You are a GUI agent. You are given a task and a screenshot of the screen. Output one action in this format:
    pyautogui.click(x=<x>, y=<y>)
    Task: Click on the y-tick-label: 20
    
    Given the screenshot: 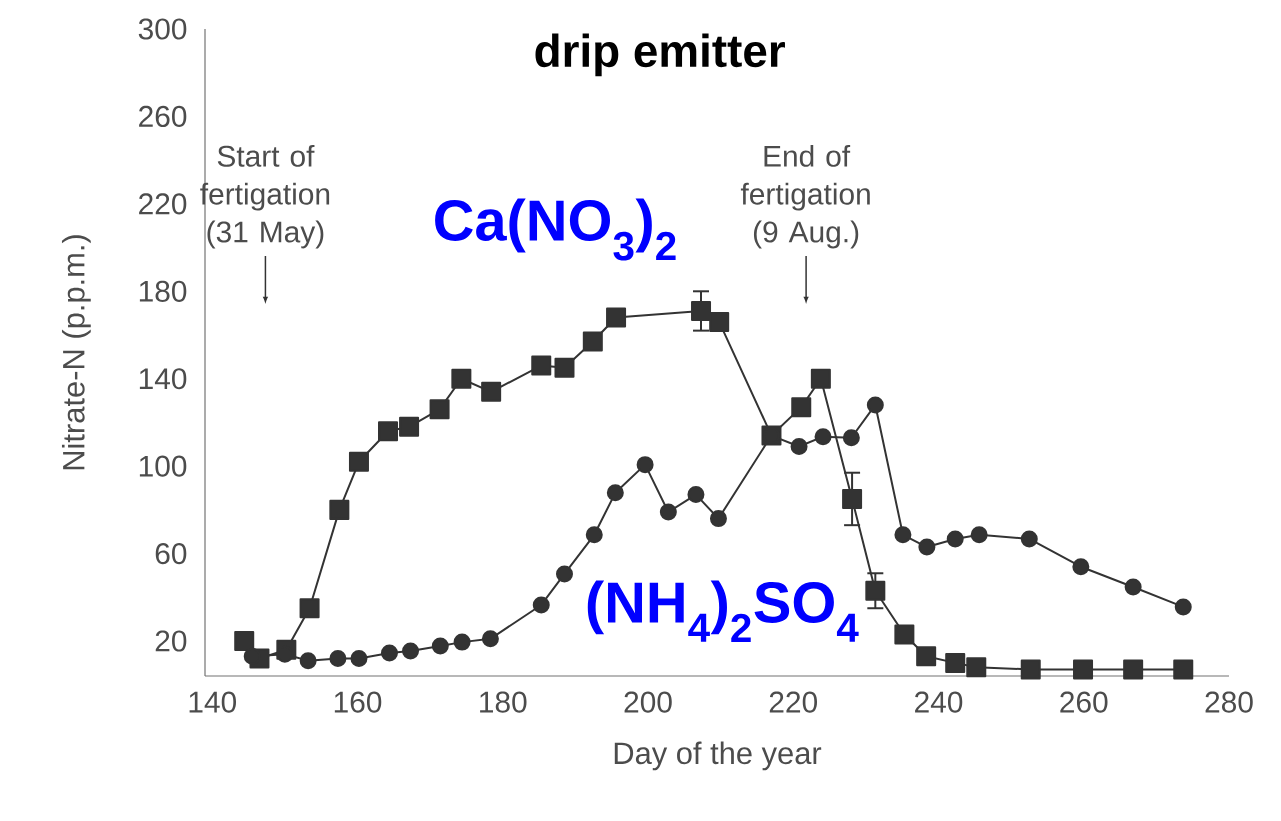 What is the action you would take?
    pyautogui.click(x=171, y=641)
    